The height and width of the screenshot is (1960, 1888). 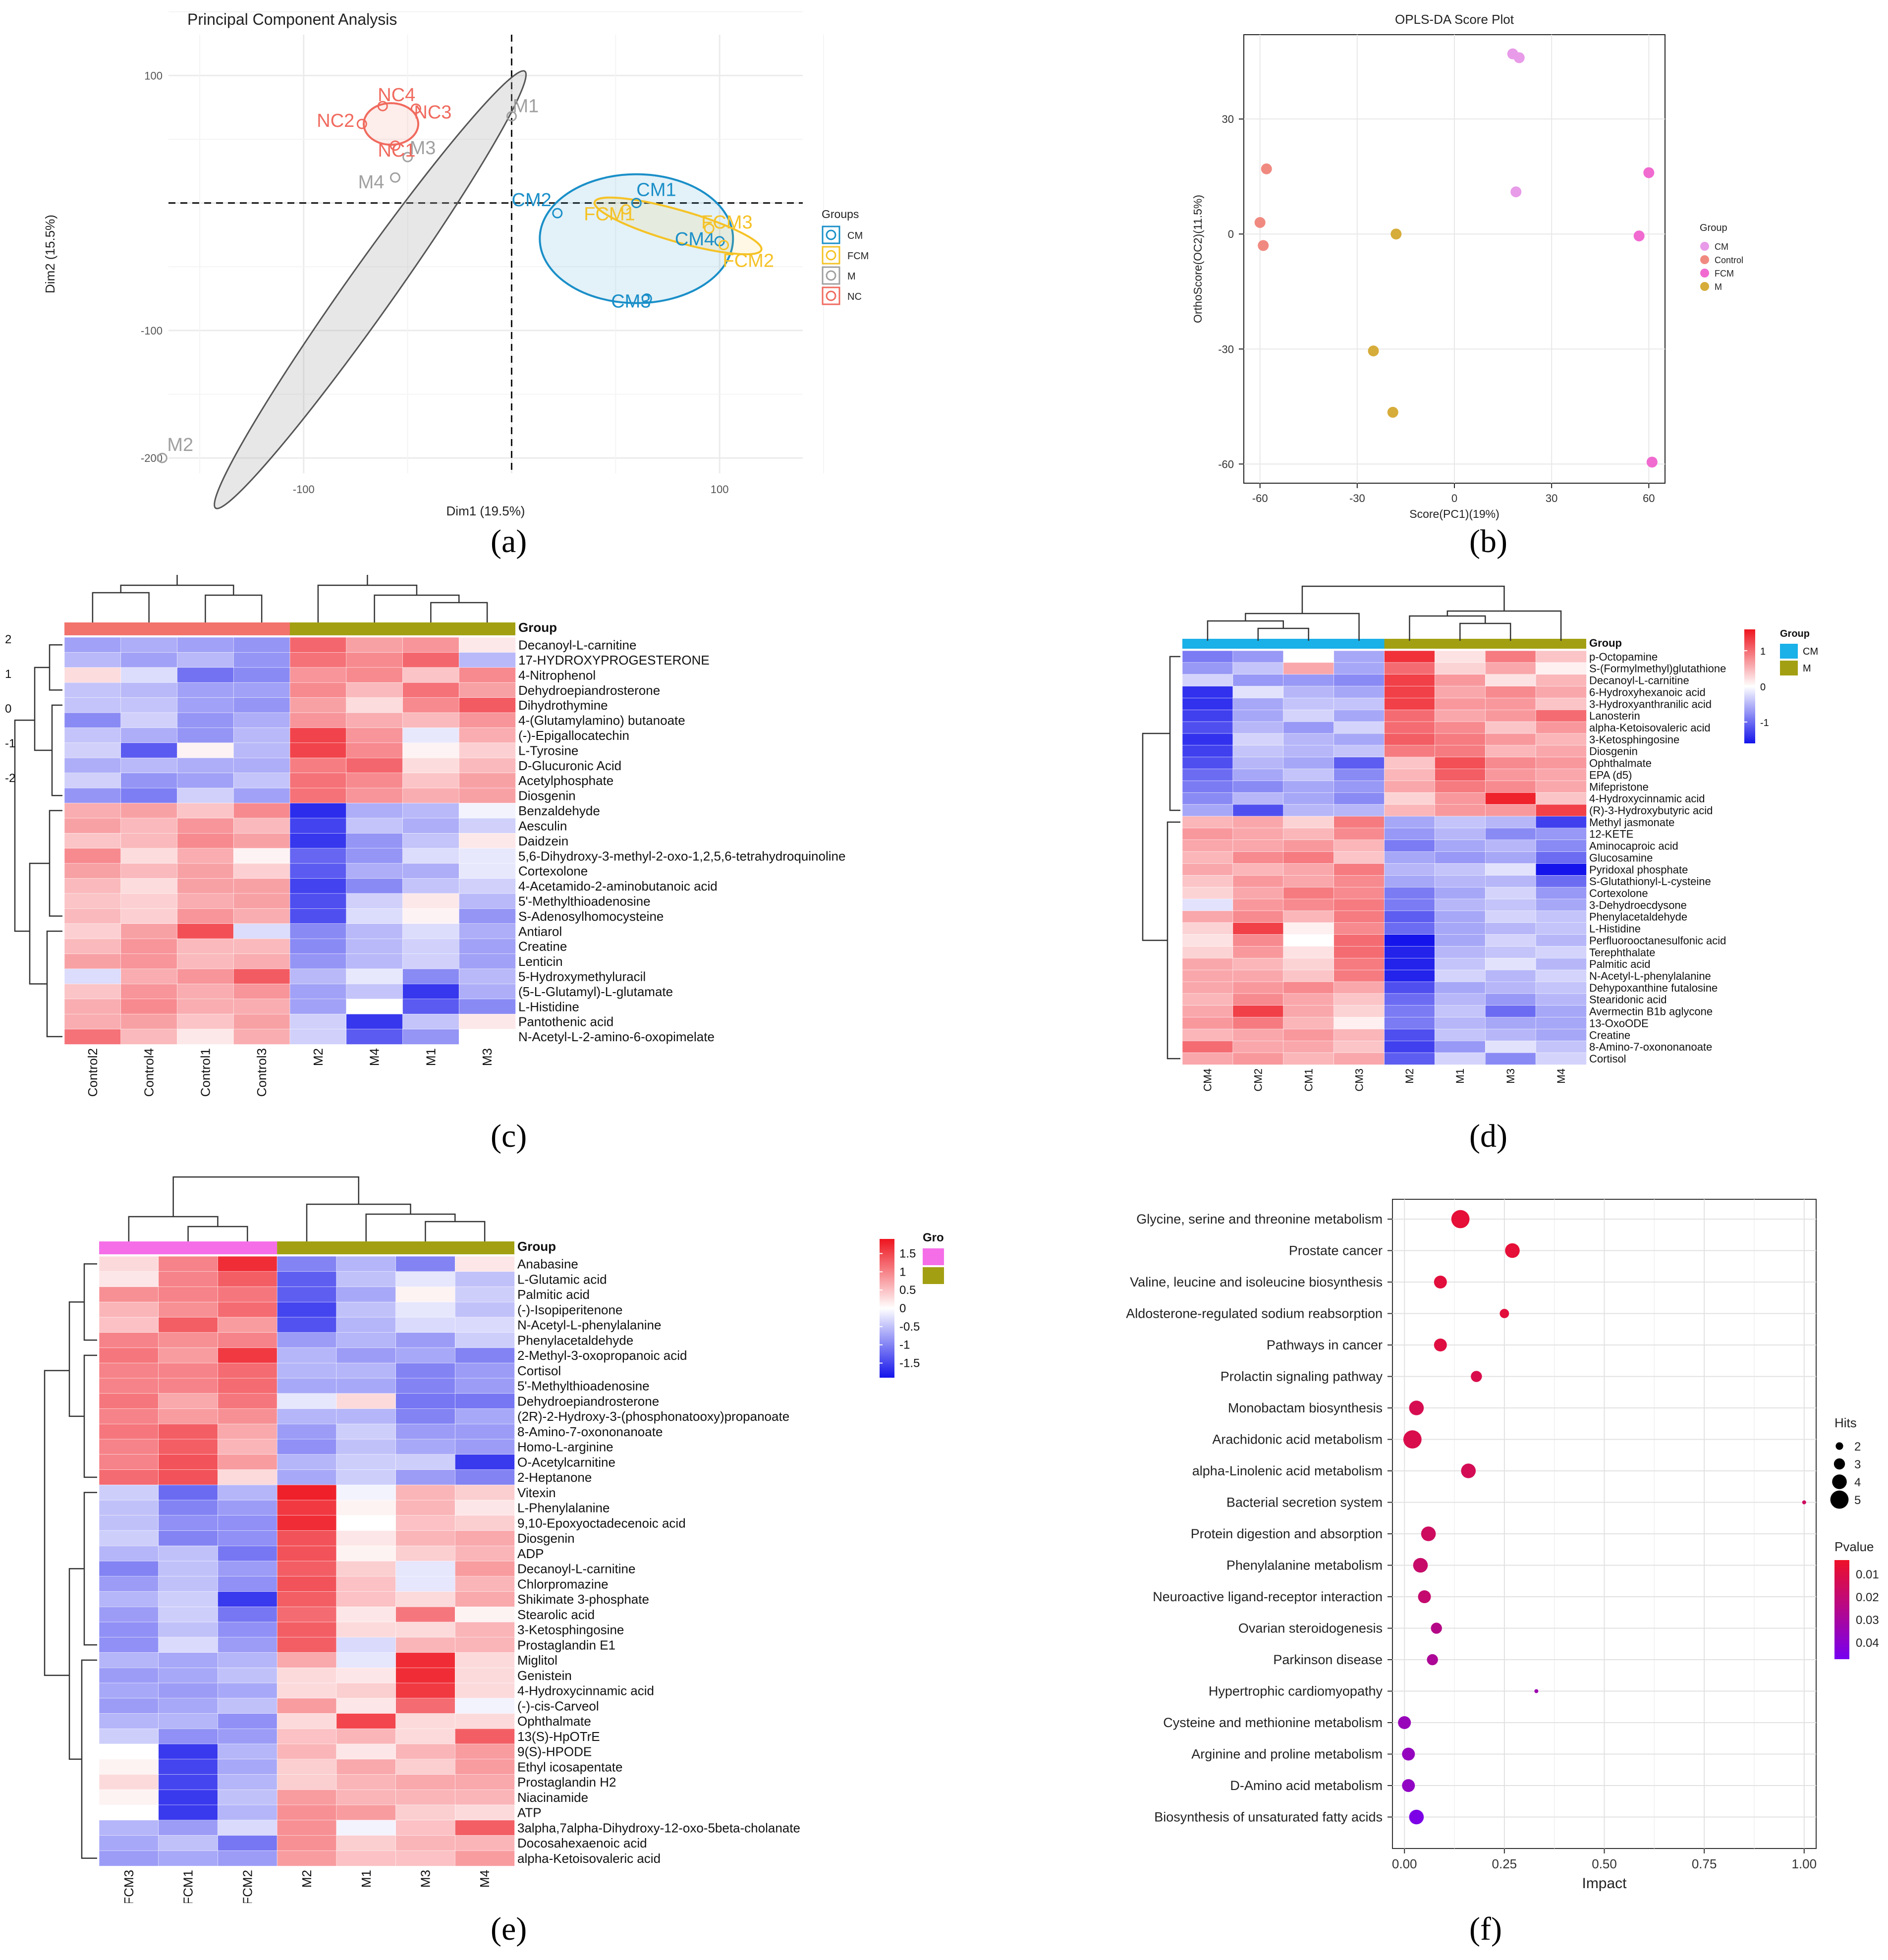 I want to click on group-bar-FCM, so click(x=188, y=1247).